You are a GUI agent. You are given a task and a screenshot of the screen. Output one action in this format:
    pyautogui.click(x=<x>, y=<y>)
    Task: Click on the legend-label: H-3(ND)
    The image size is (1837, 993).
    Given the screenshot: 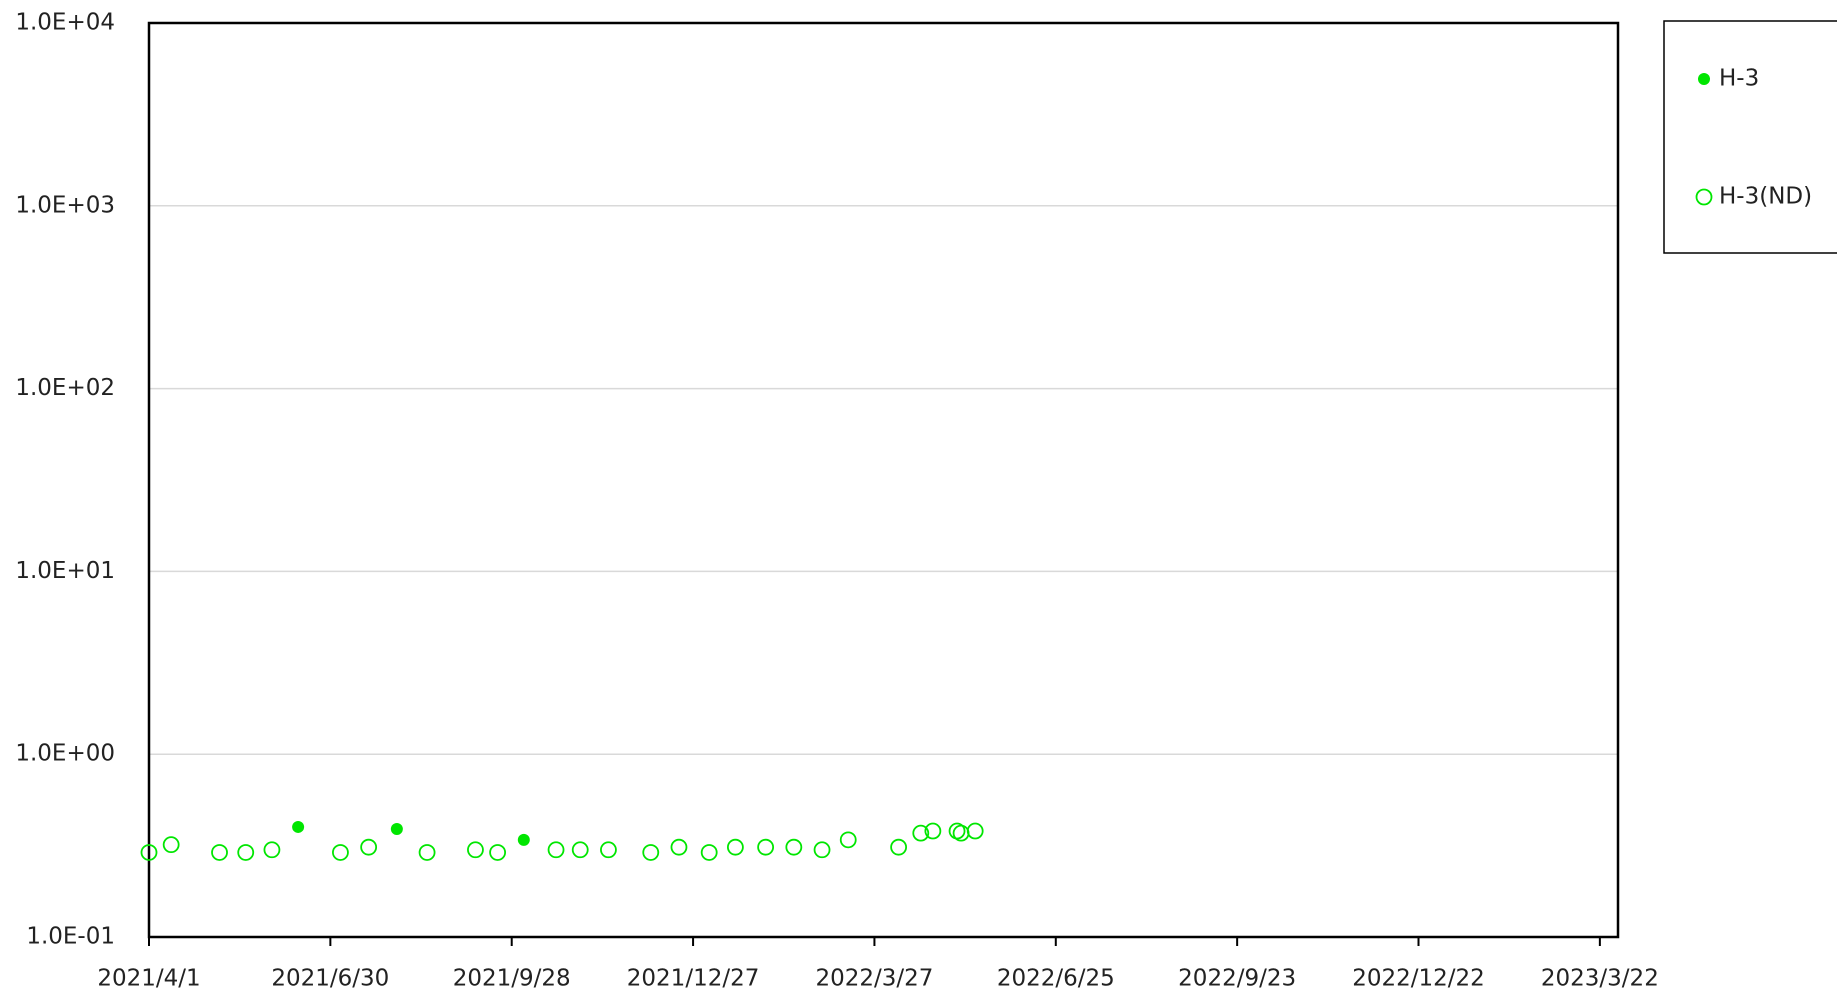 What is the action you would take?
    pyautogui.click(x=1765, y=197)
    